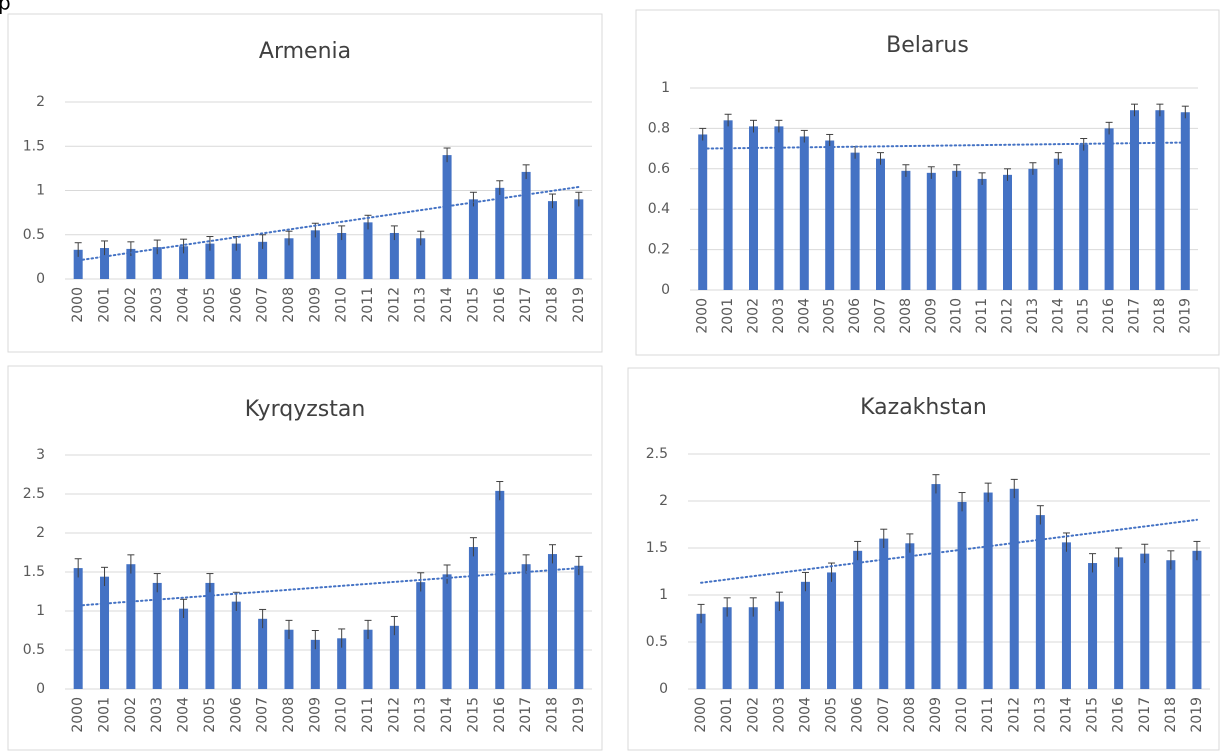 The width and height of the screenshot is (1226, 755). Describe the element at coordinates (421, 715) in the screenshot. I see `x-tick-label: 2013` at that location.